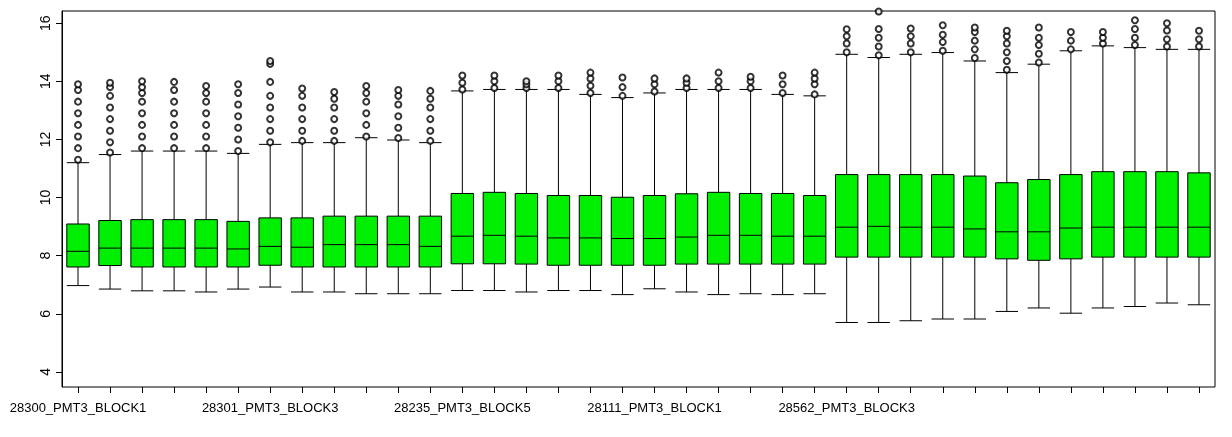 This screenshot has width=1232, height=437. Describe the element at coordinates (78, 407) in the screenshot. I see `x-tick-label: 28300_PMT3_BLOCK1` at that location.